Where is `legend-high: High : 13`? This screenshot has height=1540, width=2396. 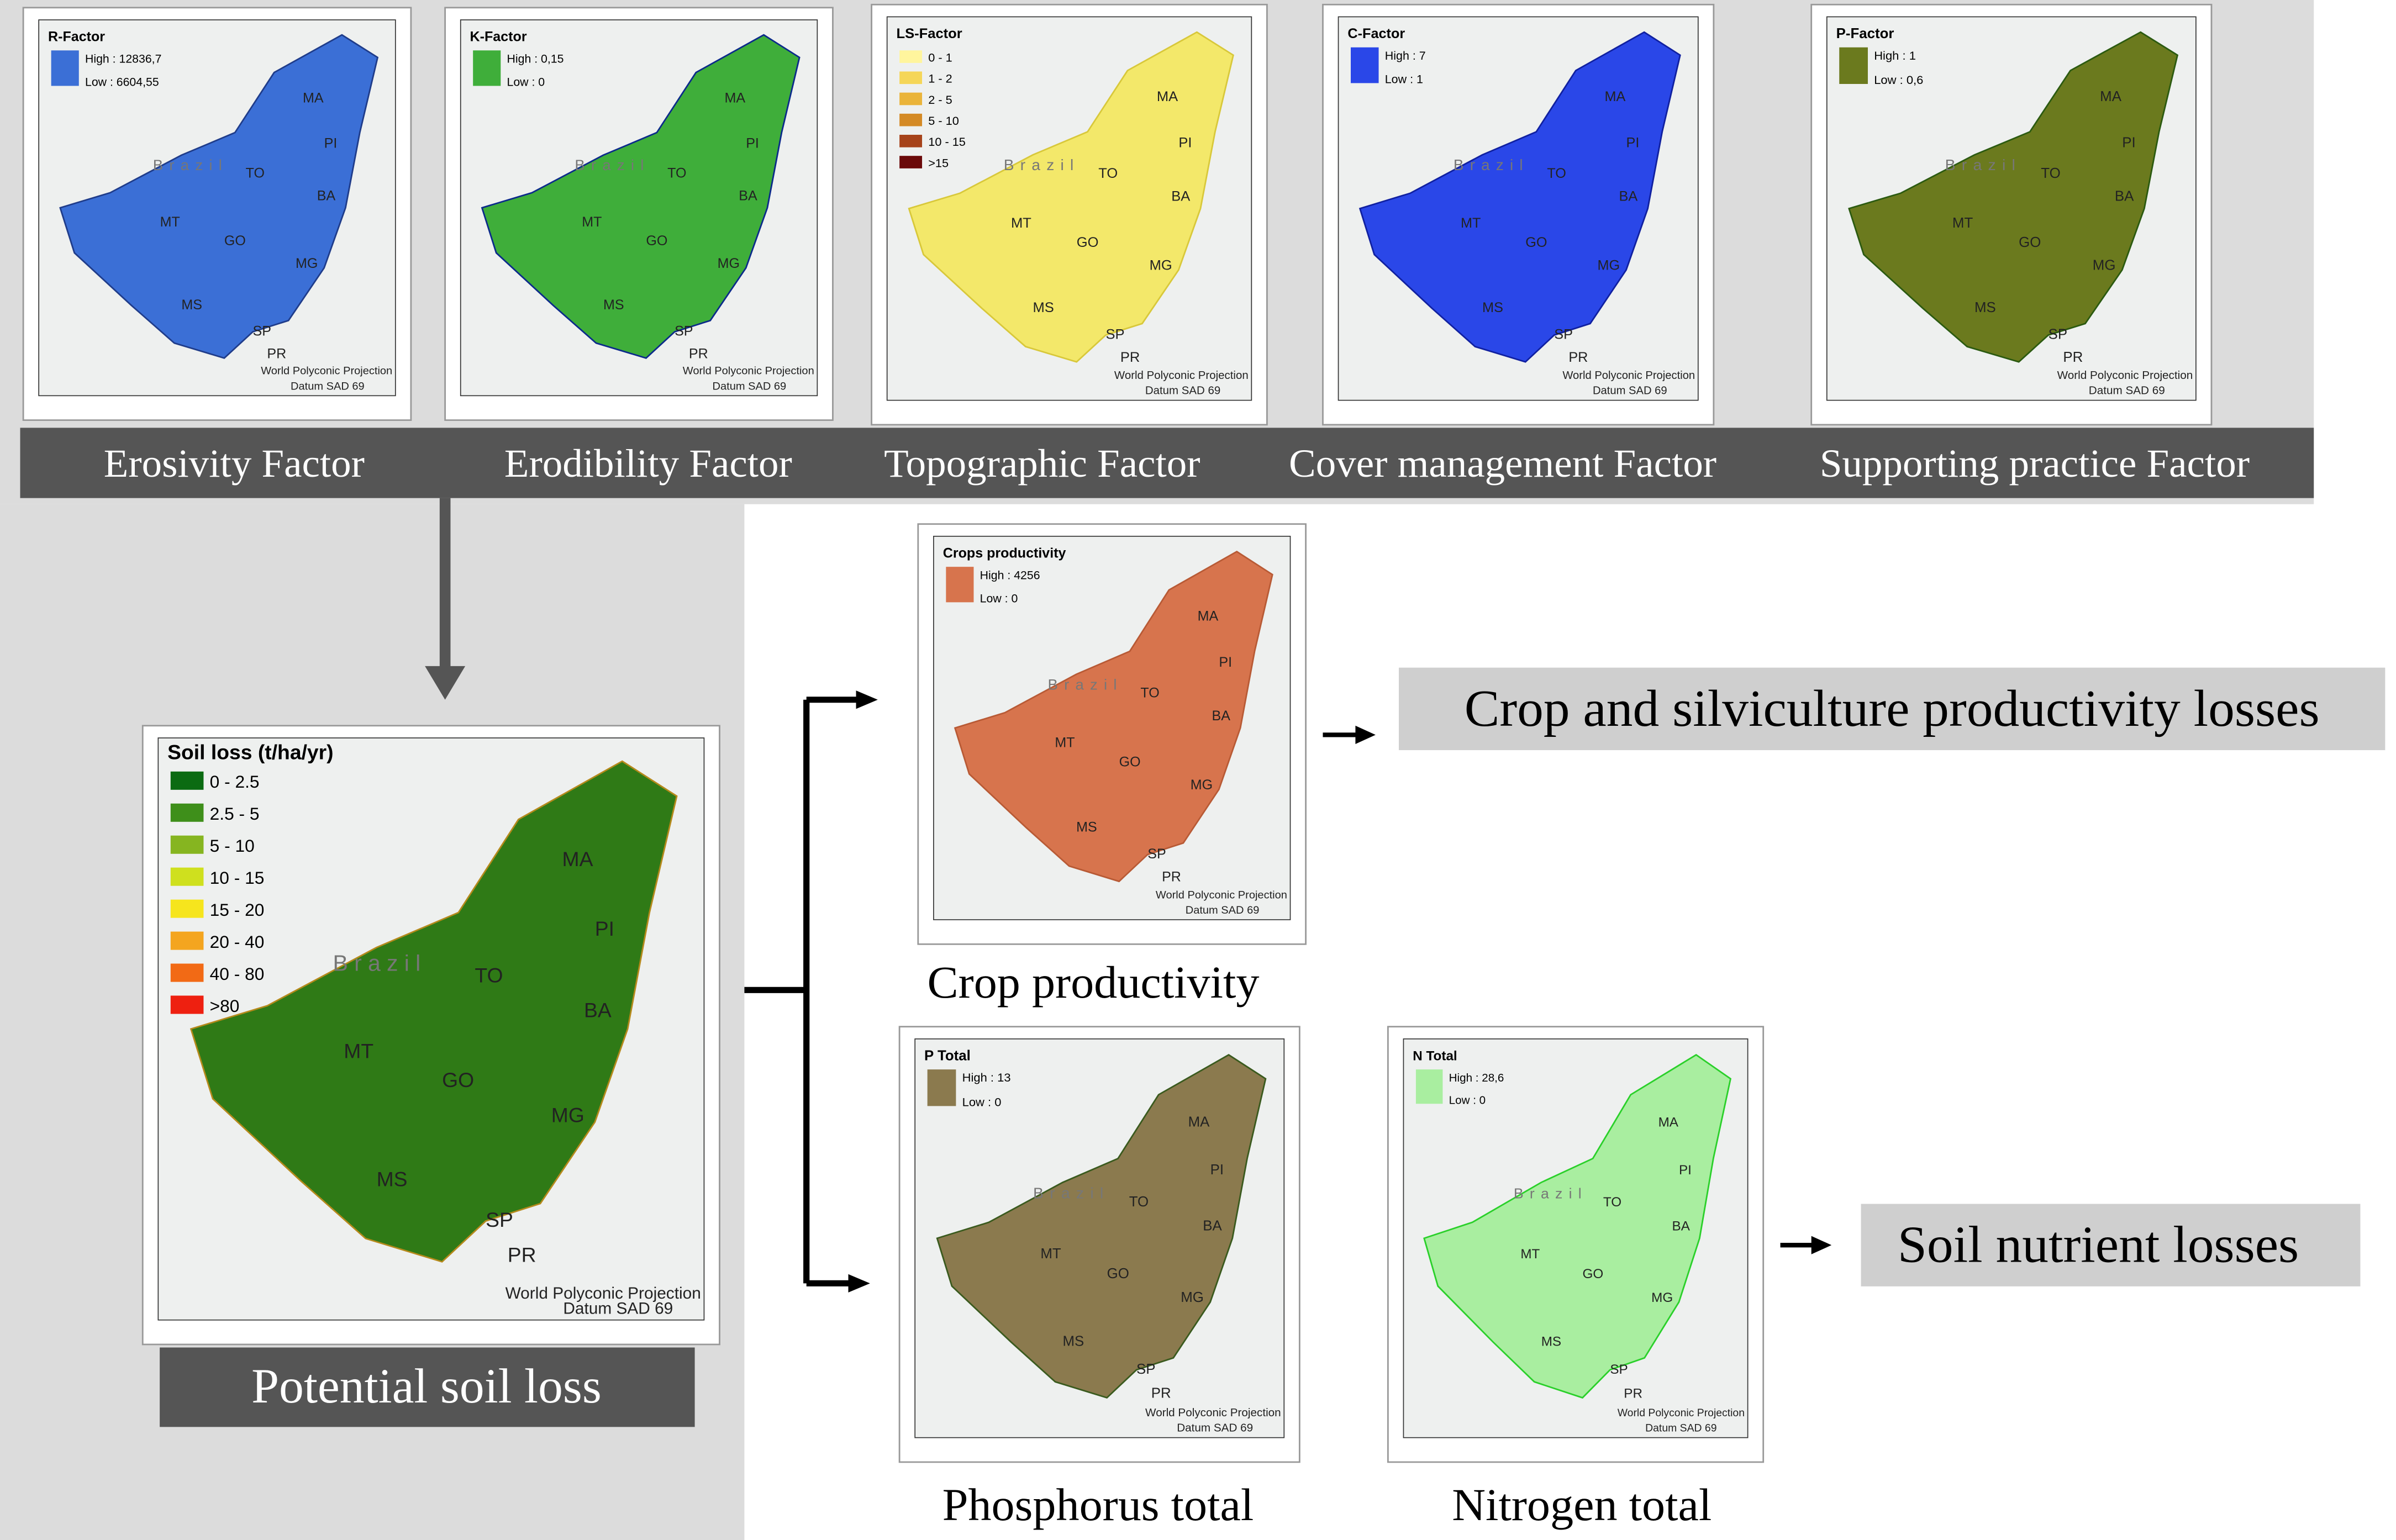 legend-high: High : 13 is located at coordinates (986, 1077).